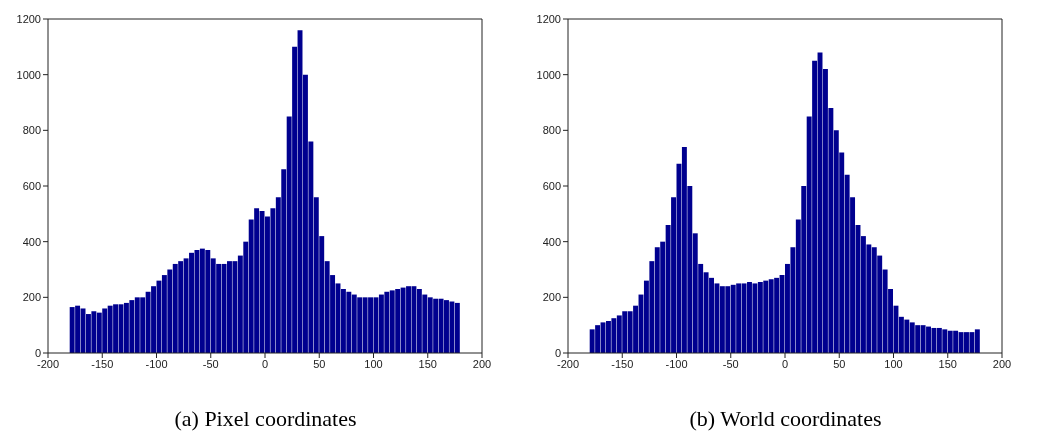  Describe the element at coordinates (265, 419) in the screenshot. I see `text: (a) Pixel coordinates` at that location.